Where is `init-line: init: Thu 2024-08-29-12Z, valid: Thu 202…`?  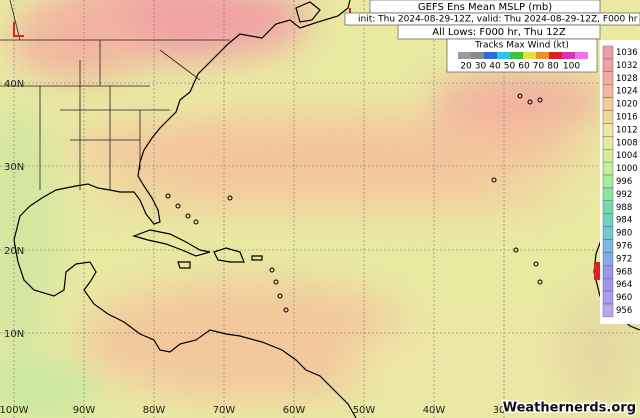
init-line: init: Thu 2024-08-29-12Z, valid: Thu 202… is located at coordinates (498, 20).